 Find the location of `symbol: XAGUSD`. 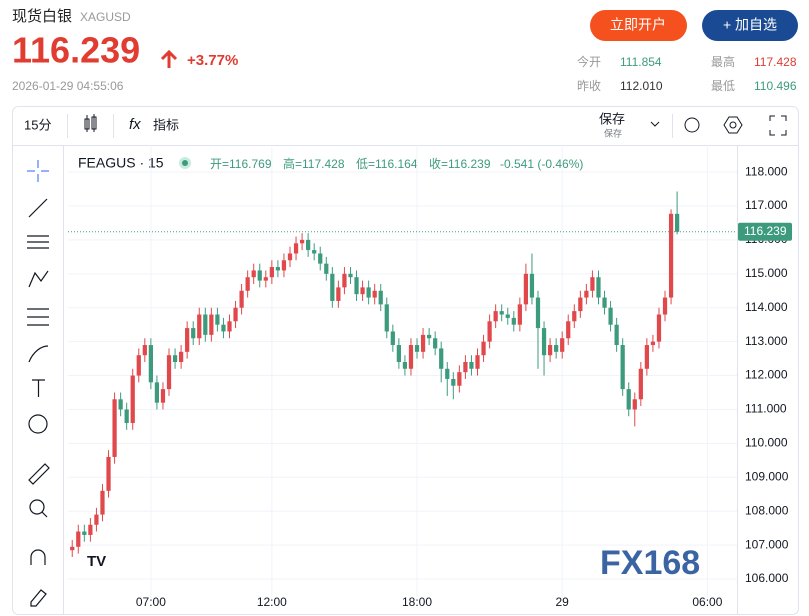

symbol: XAGUSD is located at coordinates (105, 17).